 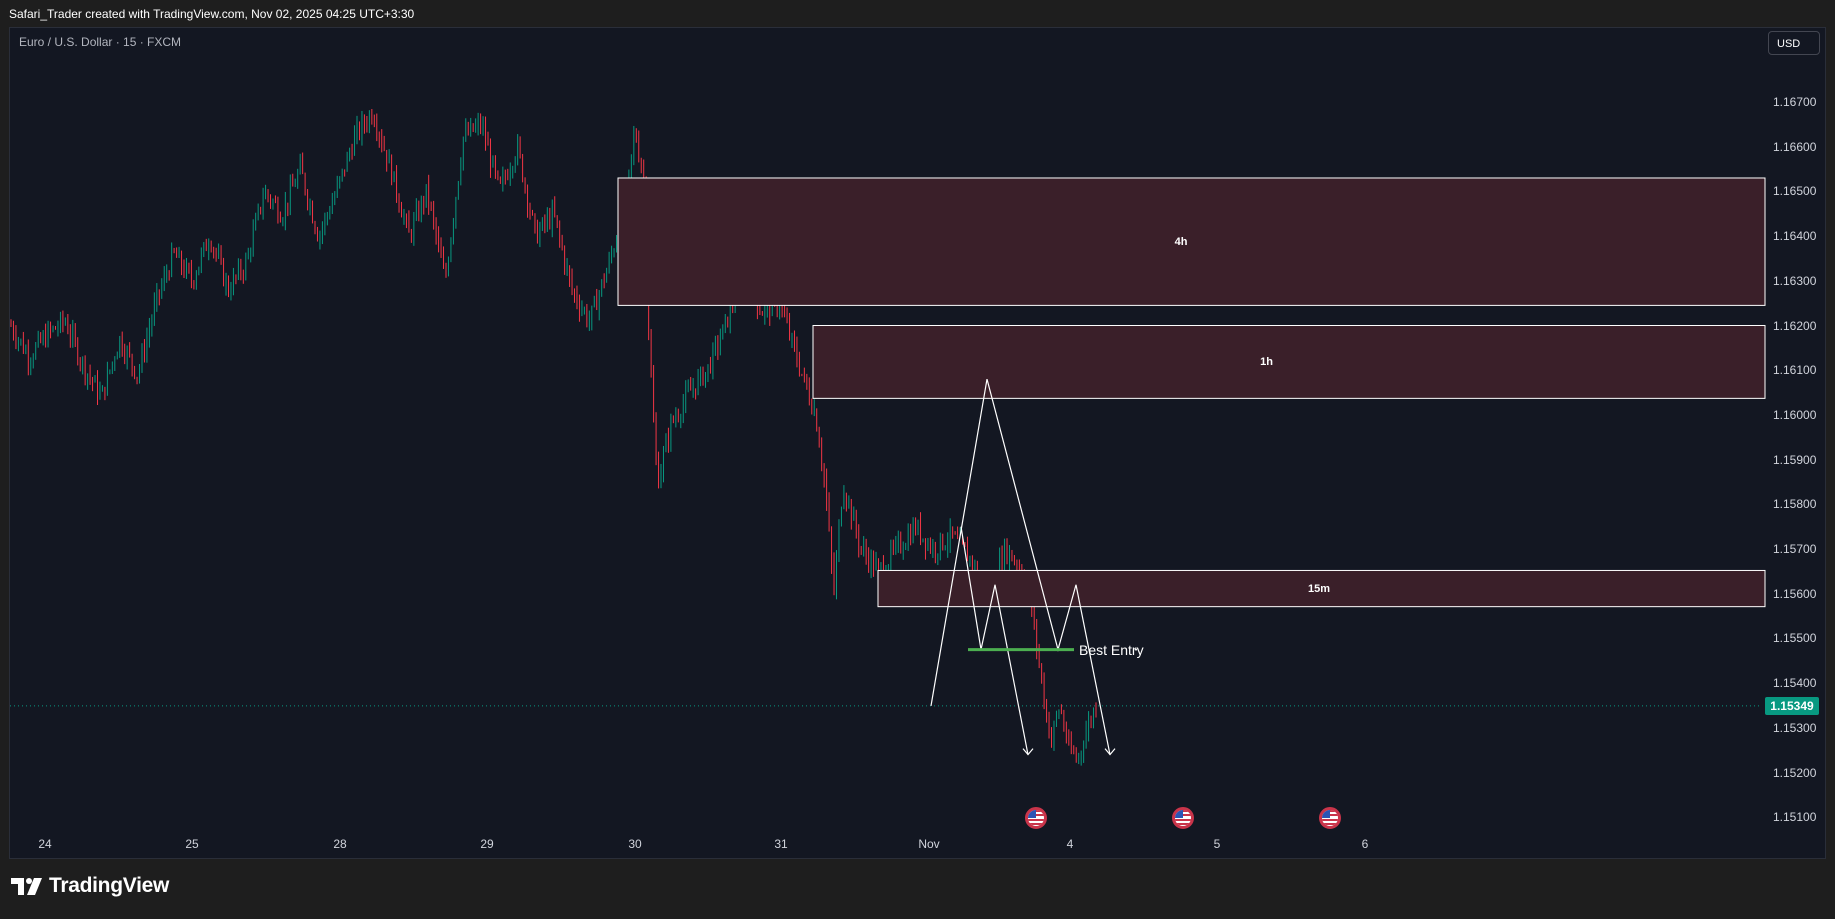 What do you see at coordinates (1795, 280) in the screenshot?
I see `price-axis-tick: 1.16300` at bounding box center [1795, 280].